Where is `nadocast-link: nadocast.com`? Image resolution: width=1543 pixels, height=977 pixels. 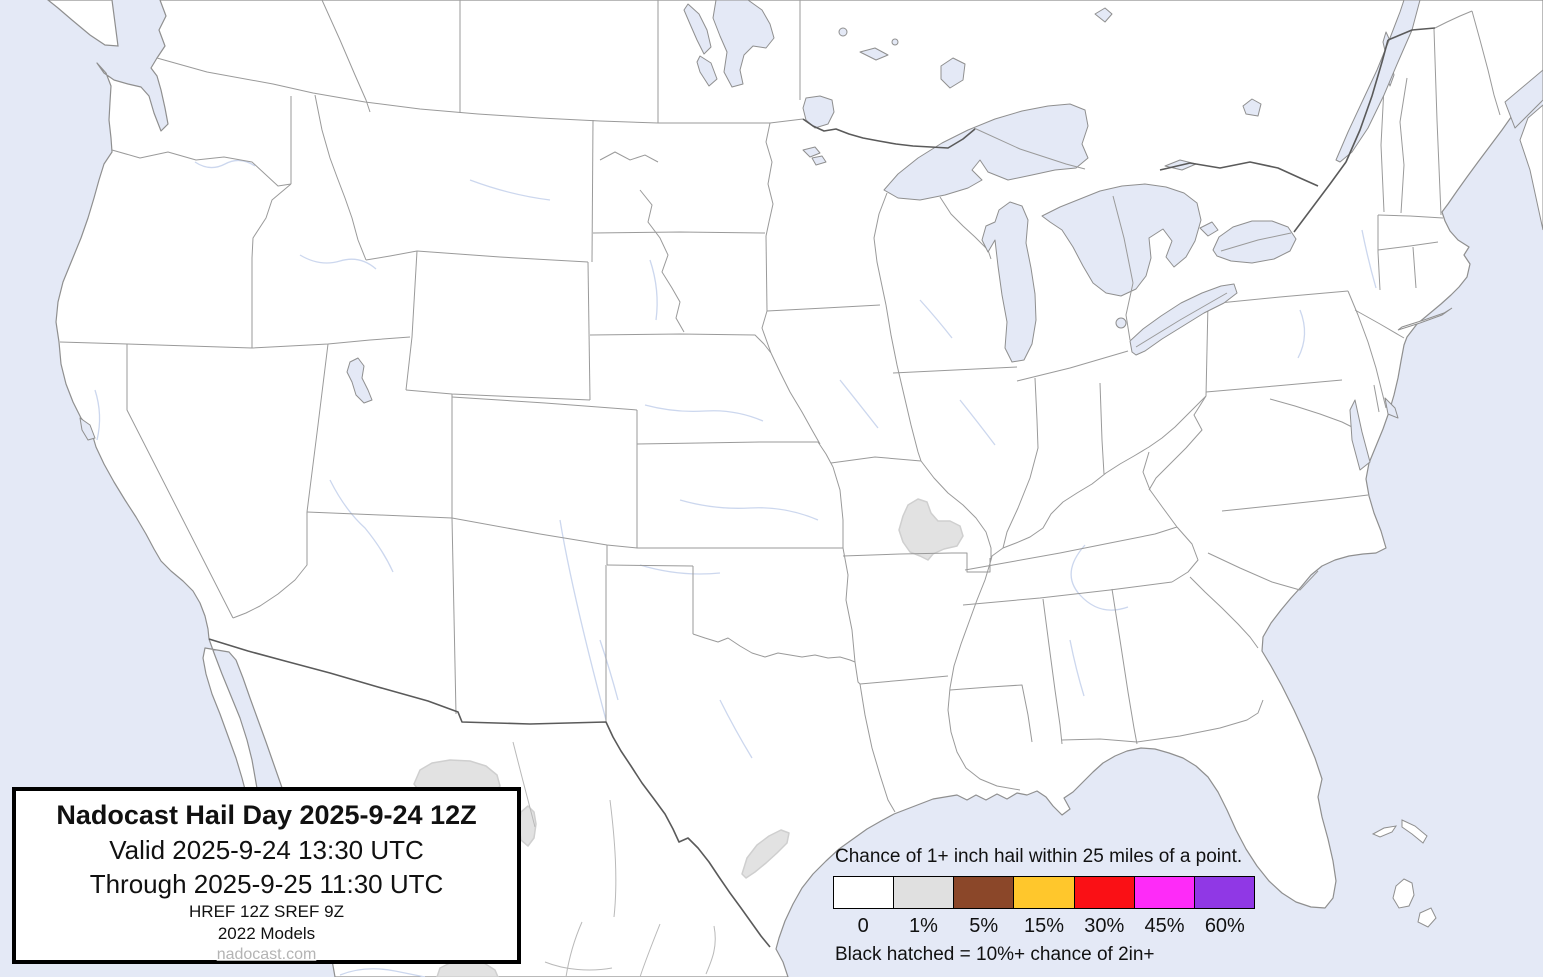
nadocast-link: nadocast.com is located at coordinates (266, 954).